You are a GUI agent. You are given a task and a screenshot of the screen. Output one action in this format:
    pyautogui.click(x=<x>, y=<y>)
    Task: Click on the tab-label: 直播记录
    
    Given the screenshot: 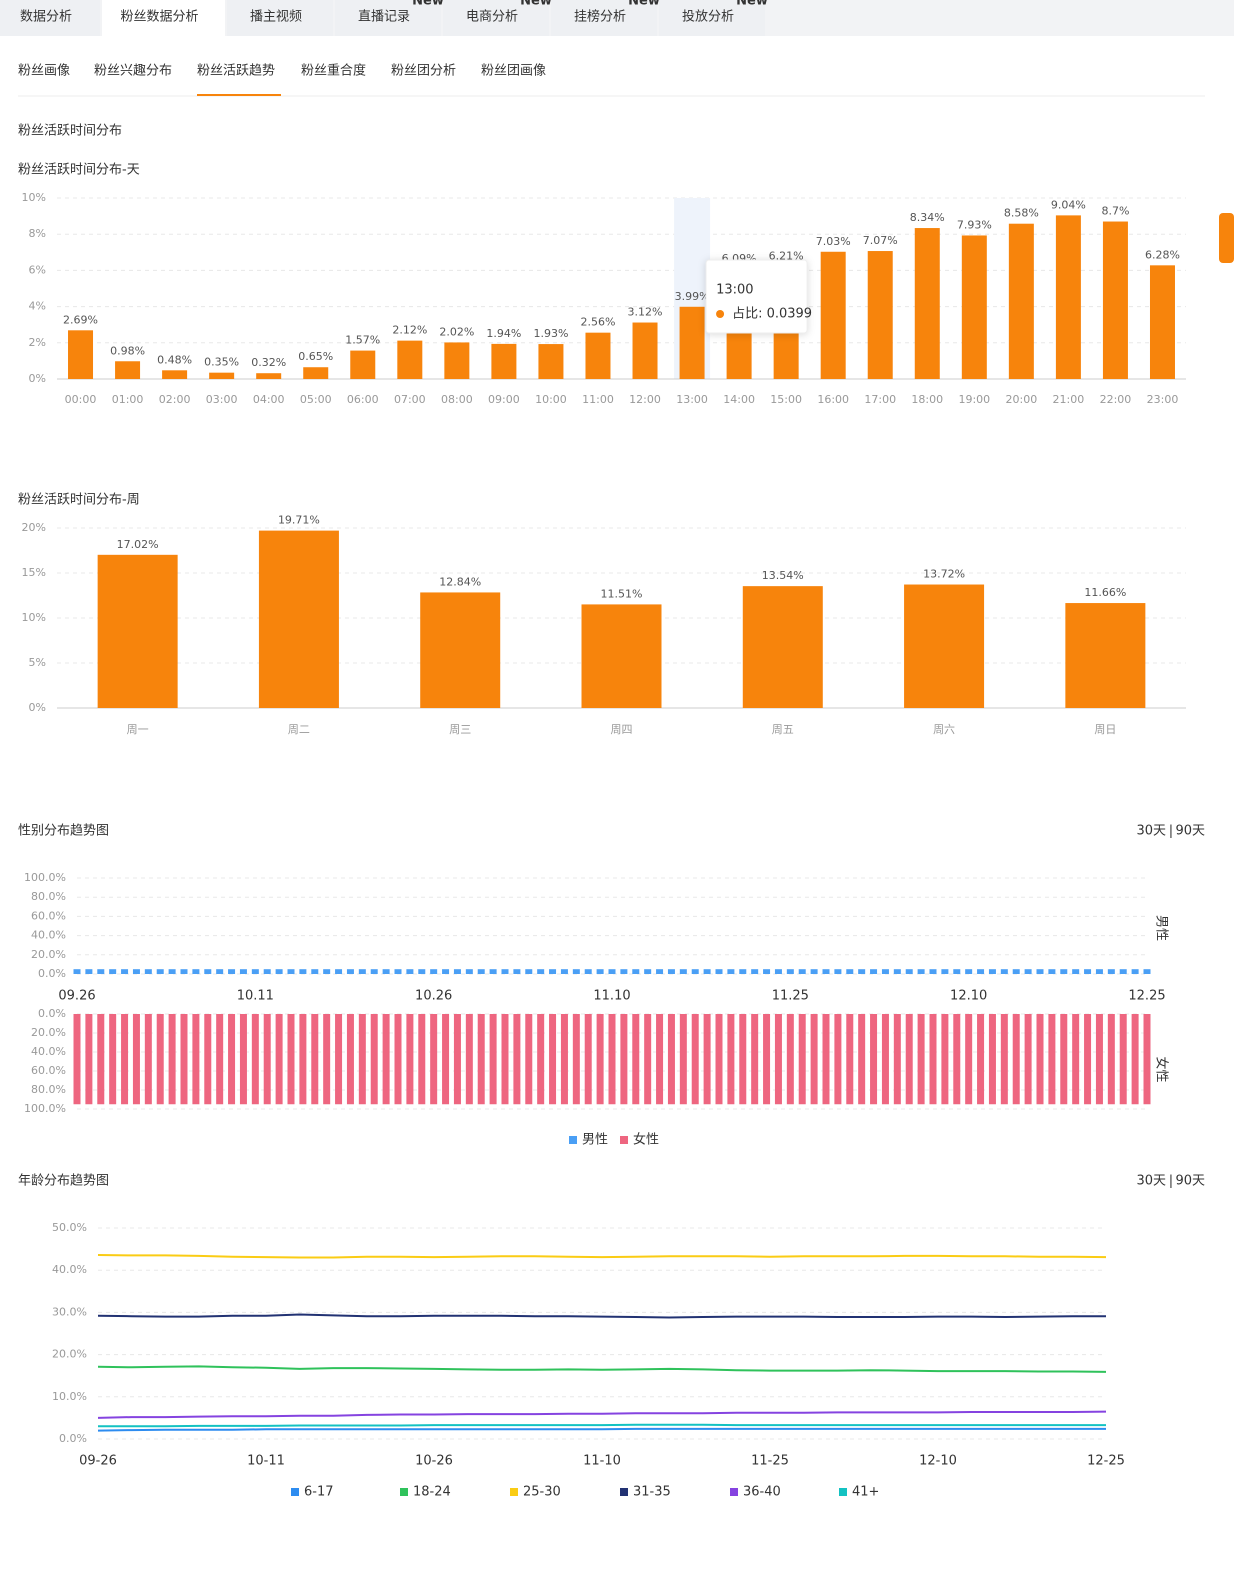 What is the action you would take?
    pyautogui.click(x=384, y=17)
    